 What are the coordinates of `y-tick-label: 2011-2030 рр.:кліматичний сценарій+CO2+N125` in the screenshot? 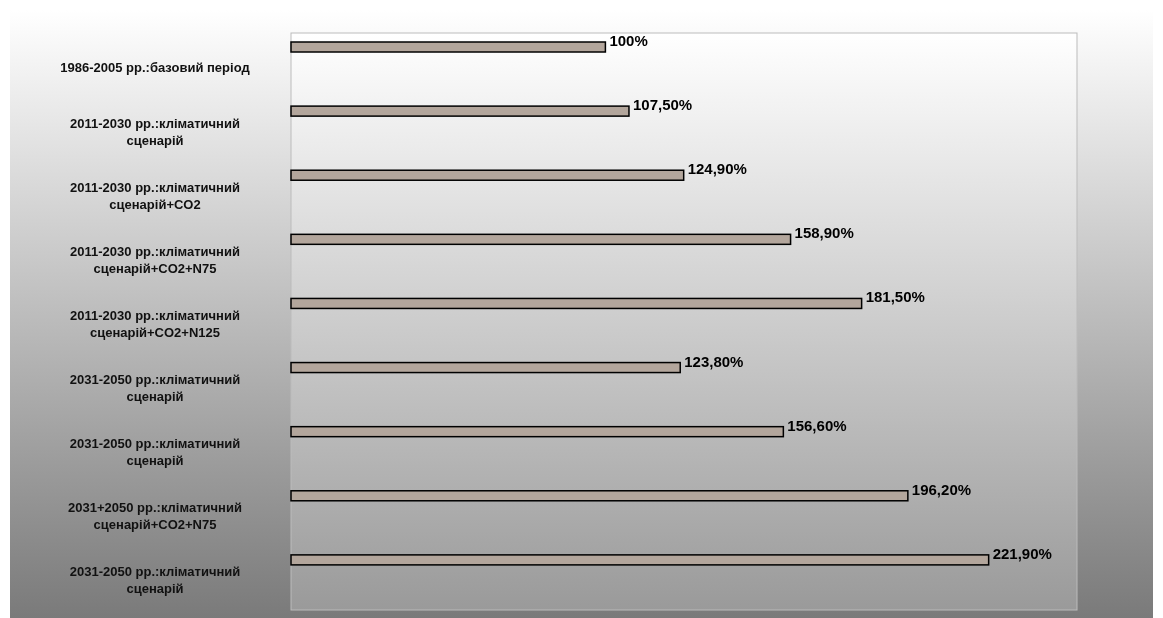 It's located at (155, 324).